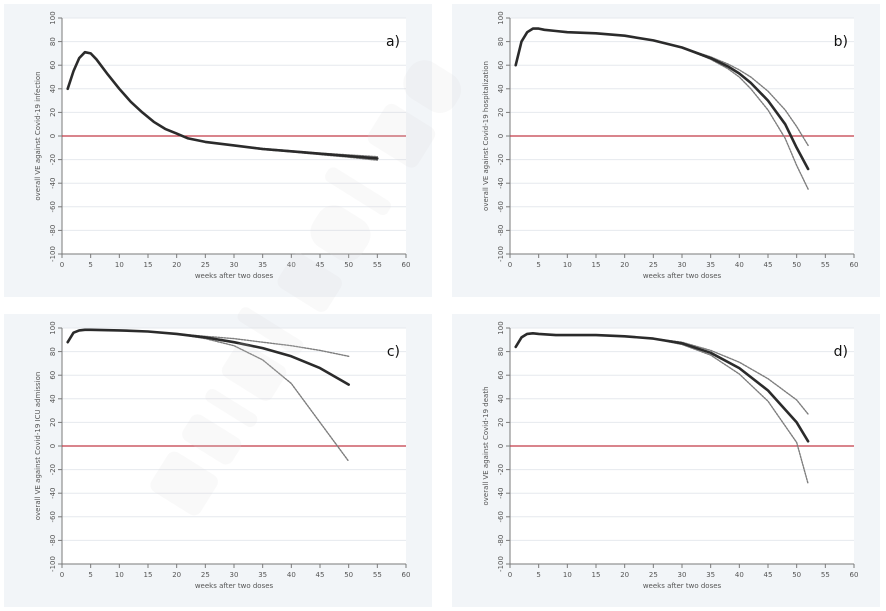  What do you see at coordinates (841, 352) in the screenshot?
I see `panel-label: d)` at bounding box center [841, 352].